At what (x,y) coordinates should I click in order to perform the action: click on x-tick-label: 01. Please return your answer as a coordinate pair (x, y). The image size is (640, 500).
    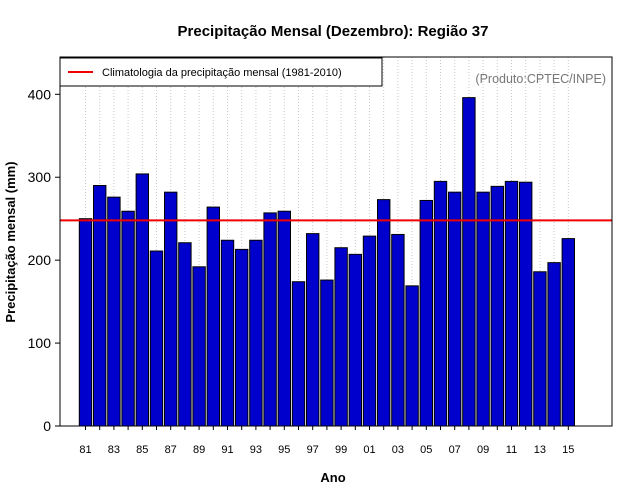
    Looking at the image, I should click on (369, 450).